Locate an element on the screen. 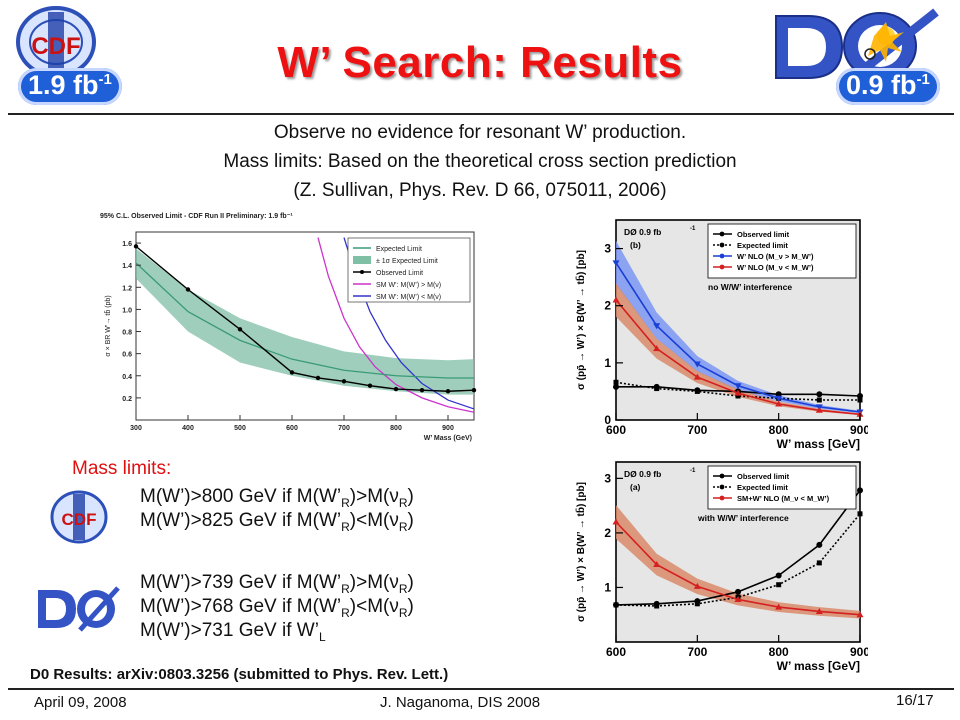  legend-label: W’ NLO (M_ν > M_W’) is located at coordinates (775, 256).